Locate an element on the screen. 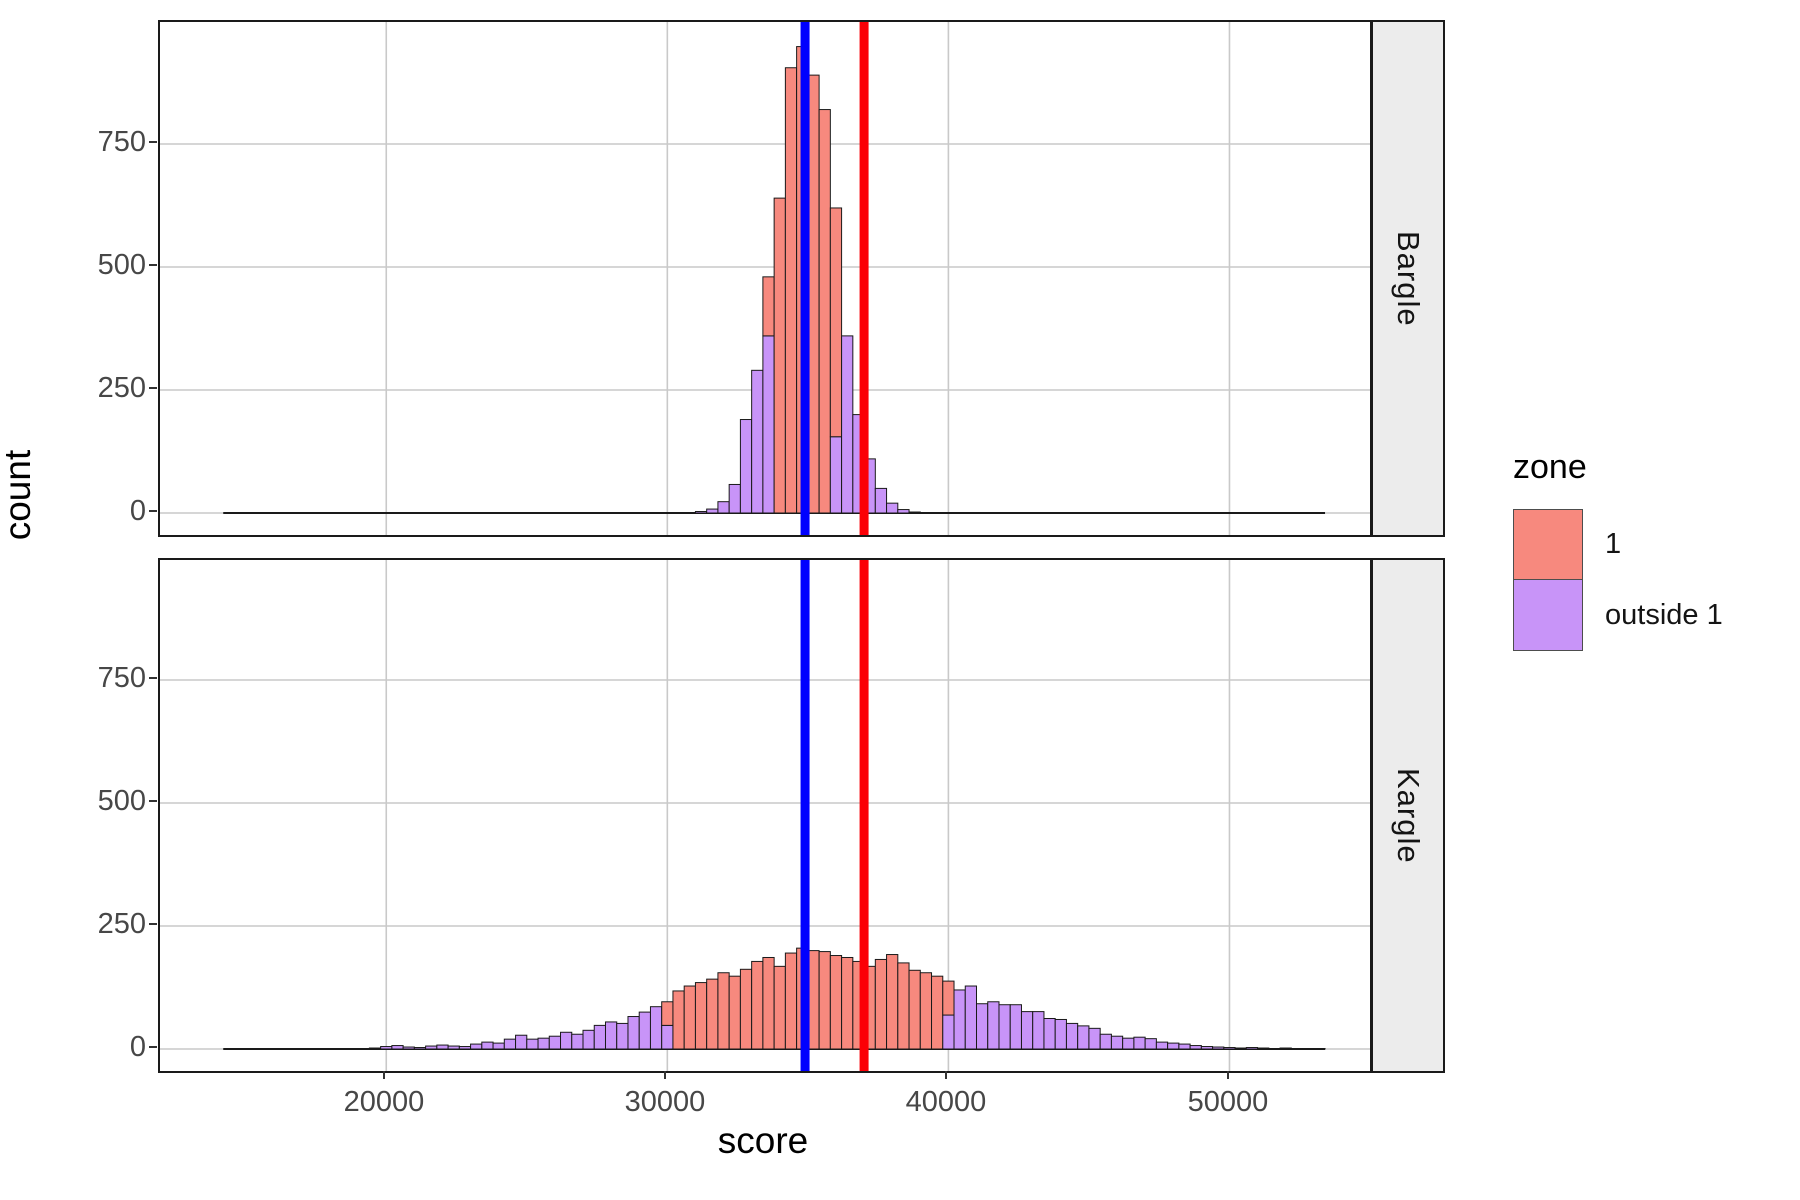  ytick-top-250: 250 is located at coordinates (121, 388).